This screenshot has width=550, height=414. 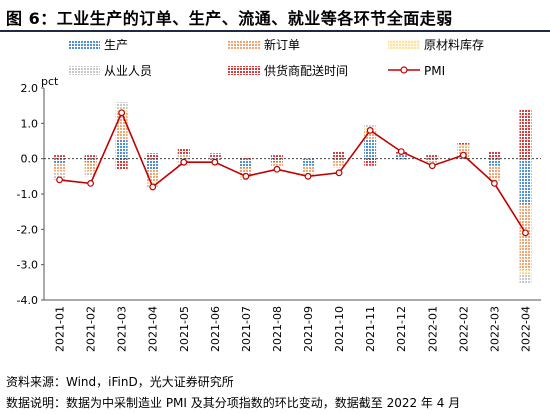 What do you see at coordinates (184, 329) in the screenshot?
I see `x-tick-label: 2021-05` at bounding box center [184, 329].